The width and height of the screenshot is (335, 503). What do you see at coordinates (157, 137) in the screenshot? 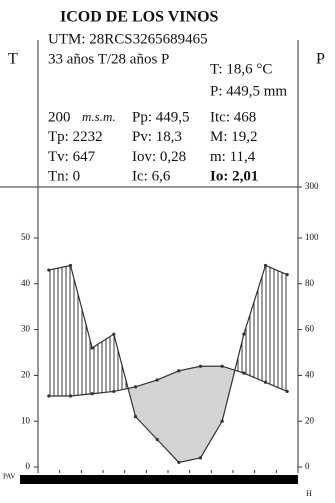
I see `stat: Pv: 18,3` at bounding box center [157, 137].